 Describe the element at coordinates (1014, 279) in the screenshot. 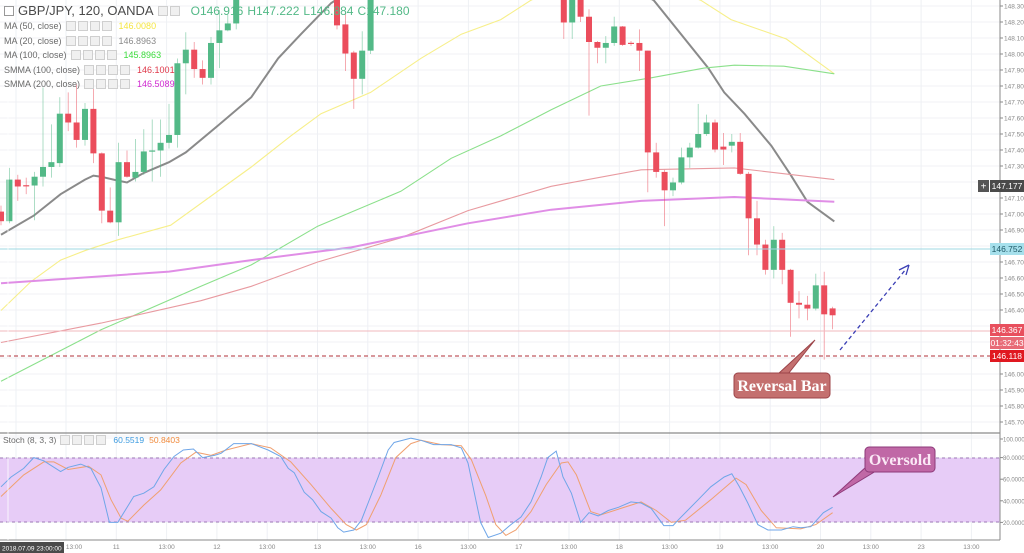

I see `price-tick-label: 146.600` at that location.